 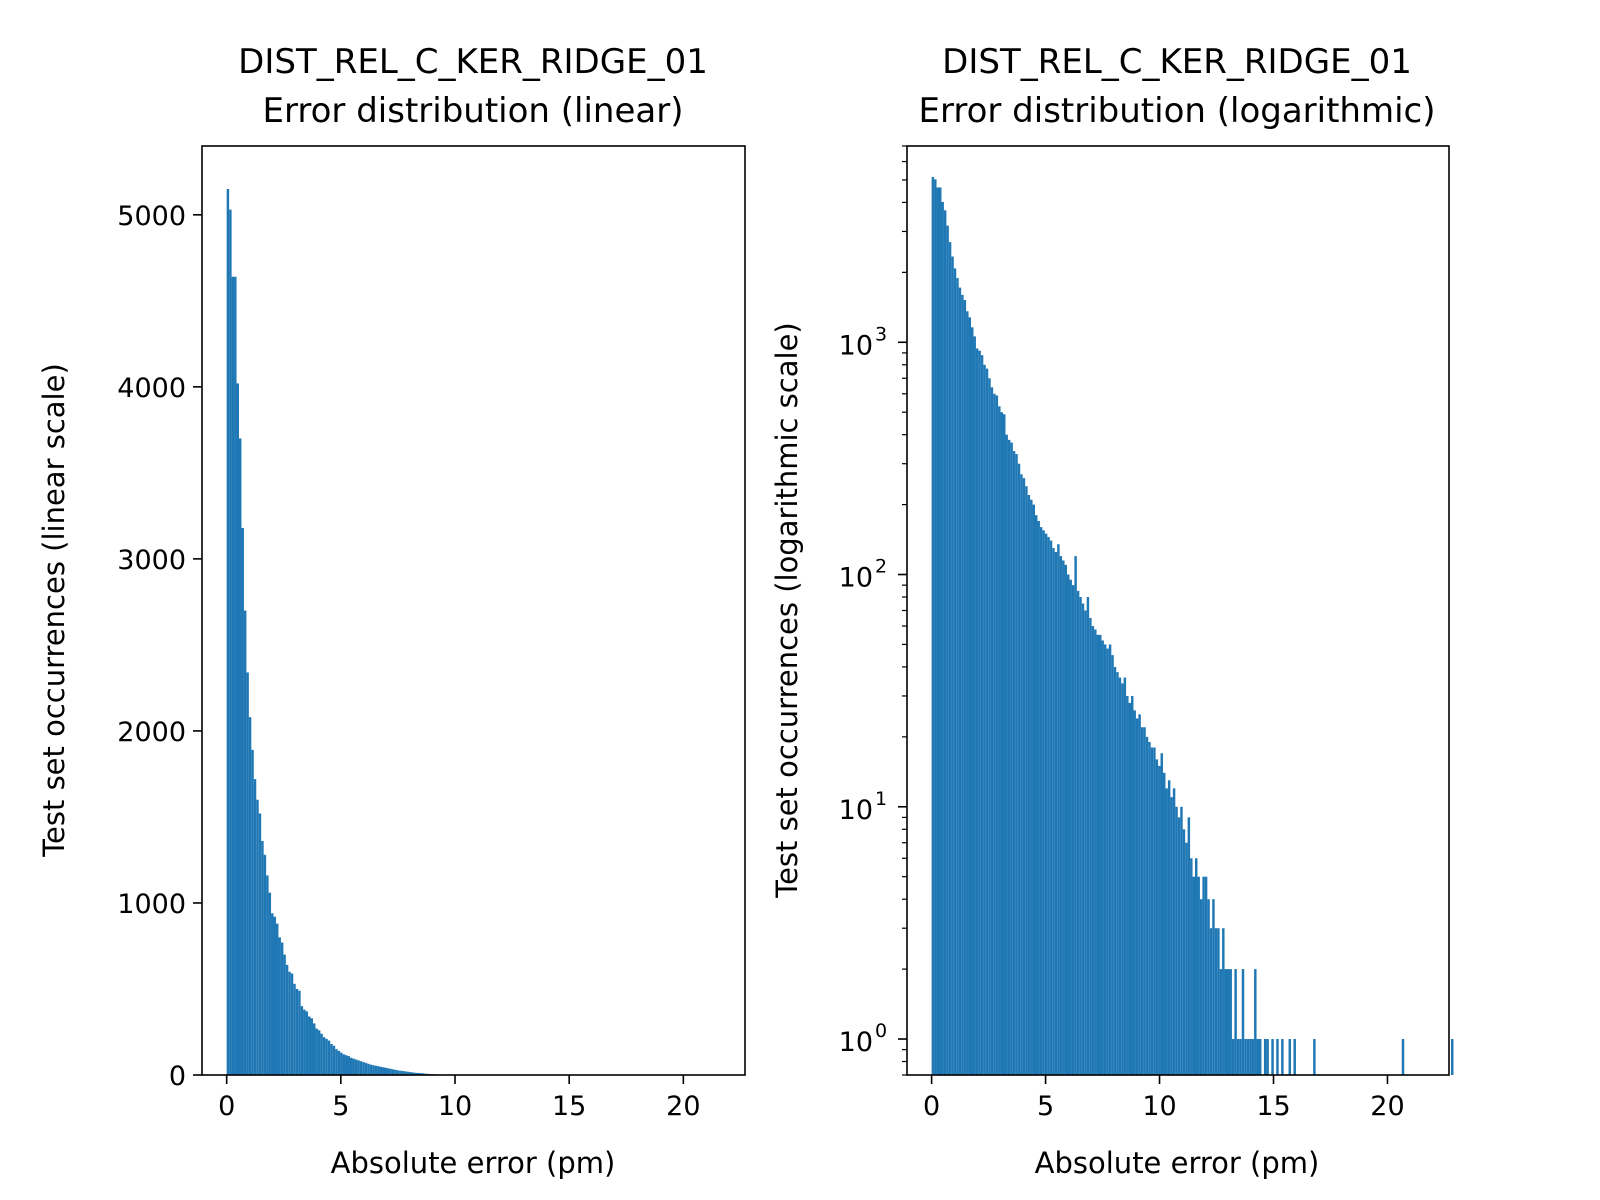 What do you see at coordinates (151, 904) in the screenshot?
I see `y-tick-label: 1000` at bounding box center [151, 904].